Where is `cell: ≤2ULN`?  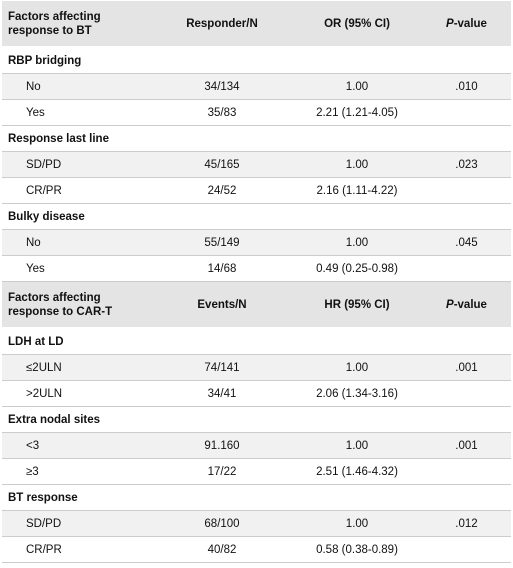
cell: ≤2ULN is located at coordinates (77, 367).